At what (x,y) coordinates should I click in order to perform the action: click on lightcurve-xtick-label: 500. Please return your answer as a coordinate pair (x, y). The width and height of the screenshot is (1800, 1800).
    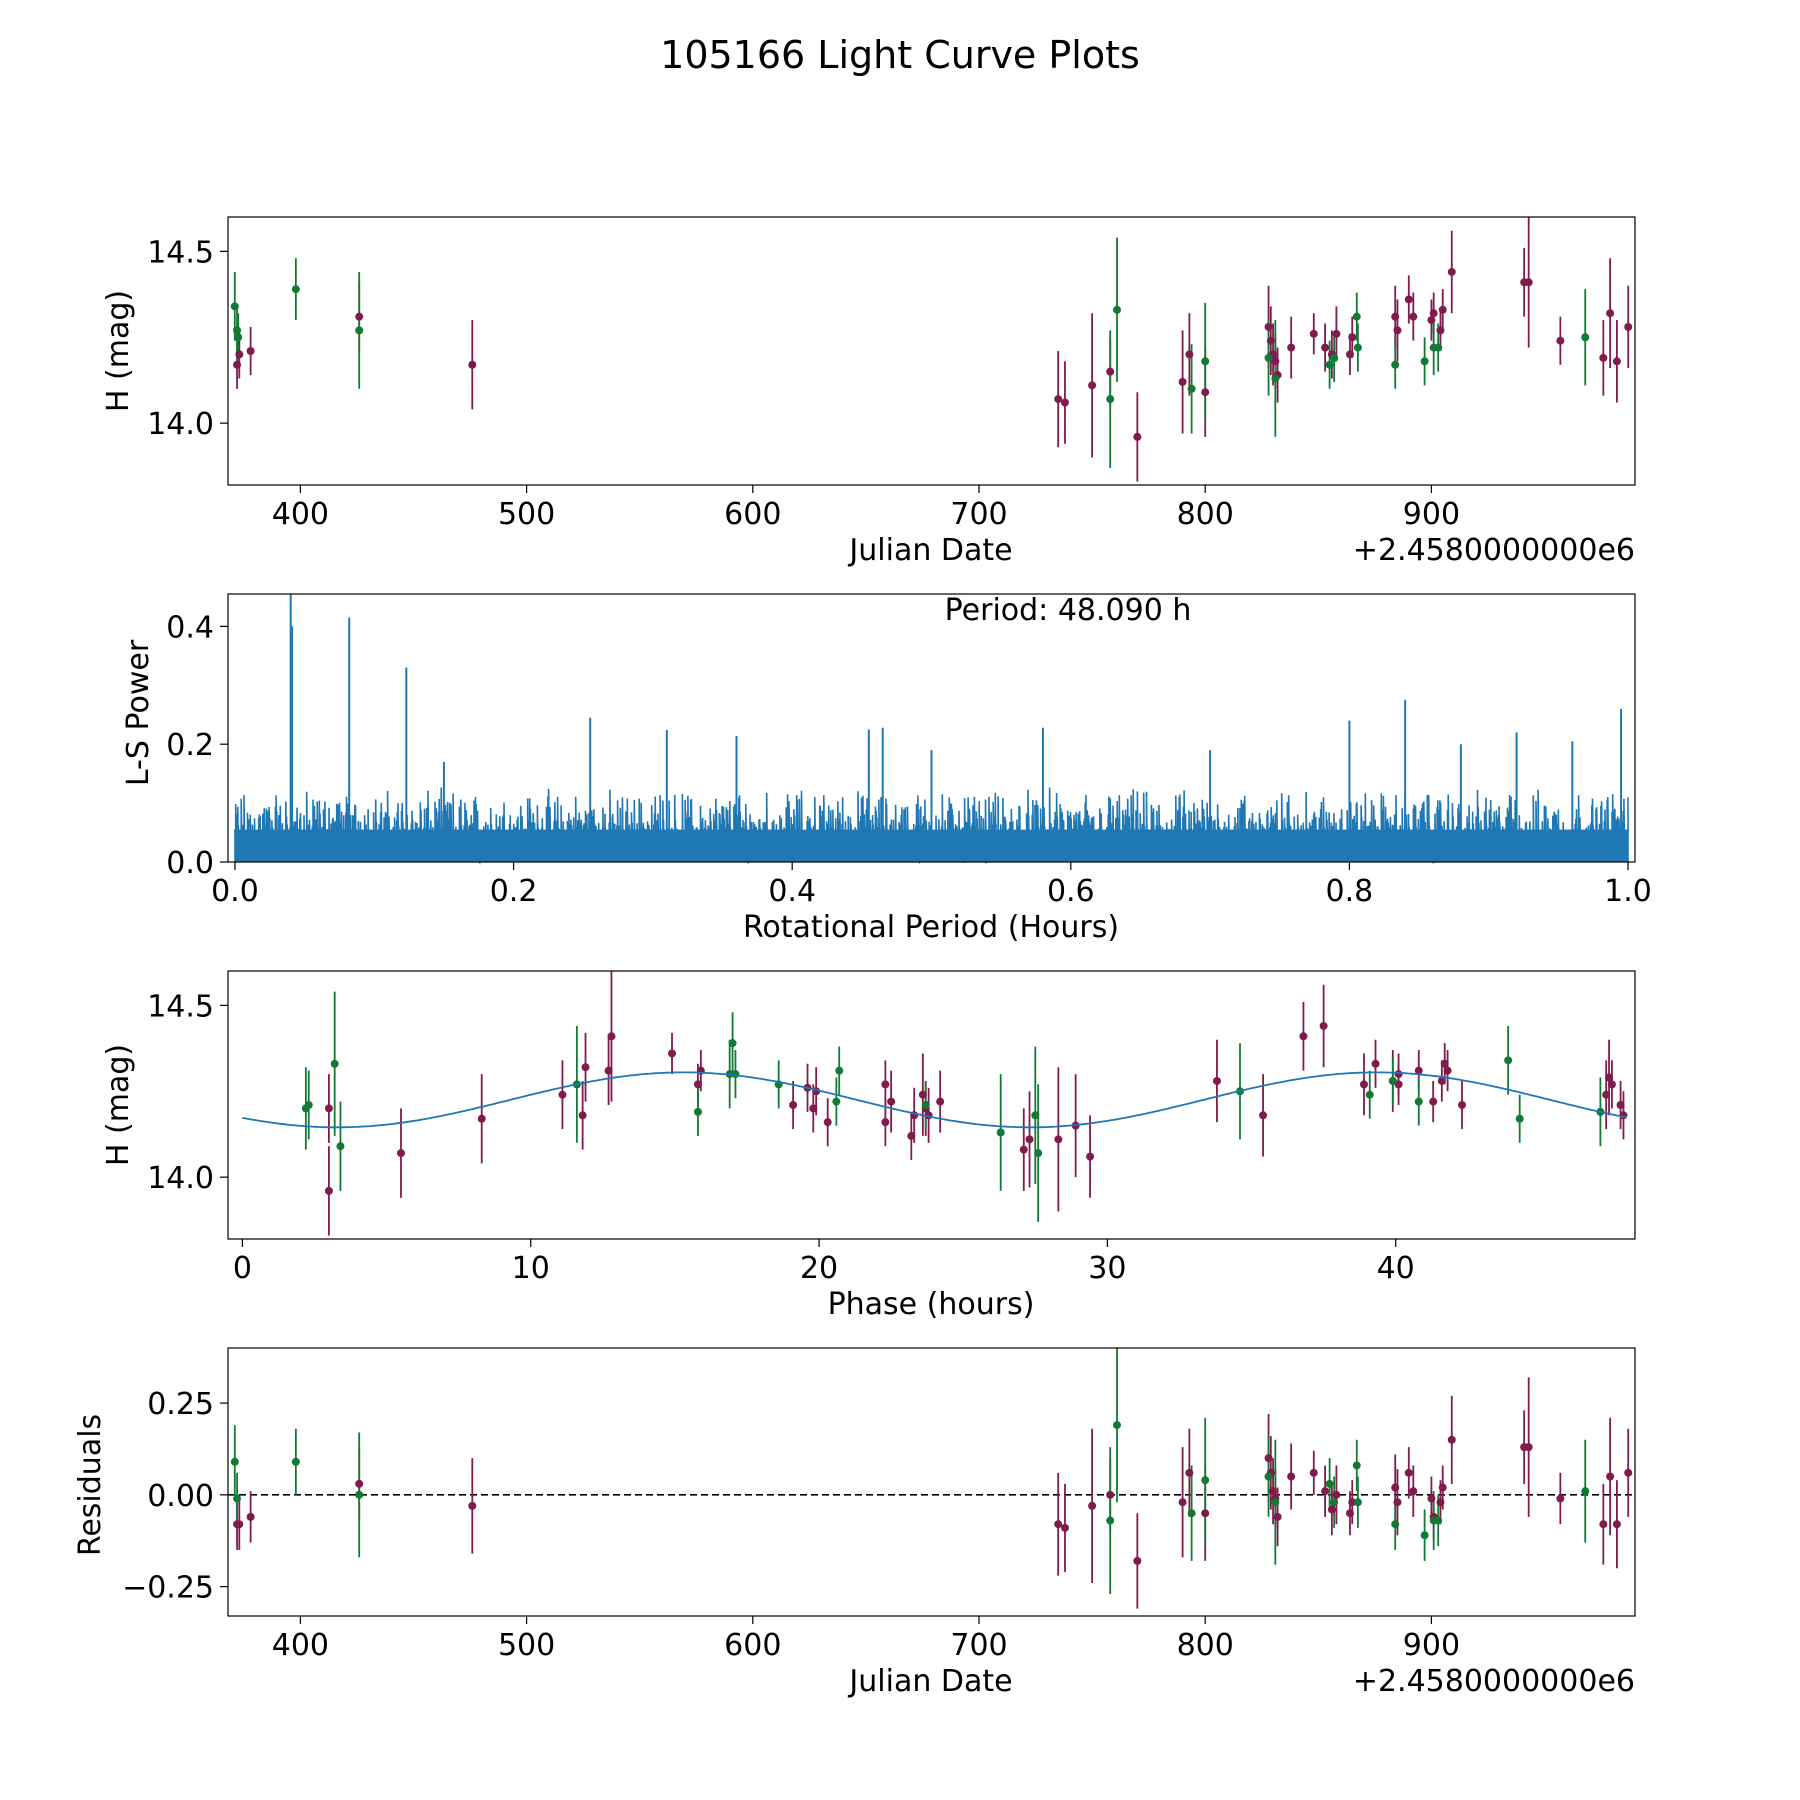
    Looking at the image, I should click on (526, 514).